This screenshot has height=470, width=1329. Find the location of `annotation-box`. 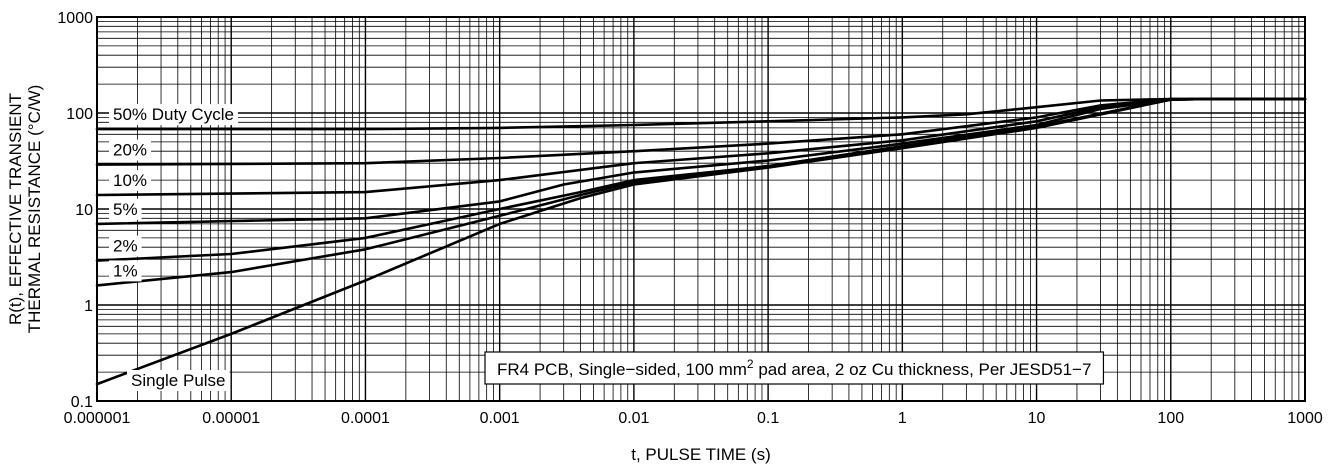

annotation-box is located at coordinates (794, 368).